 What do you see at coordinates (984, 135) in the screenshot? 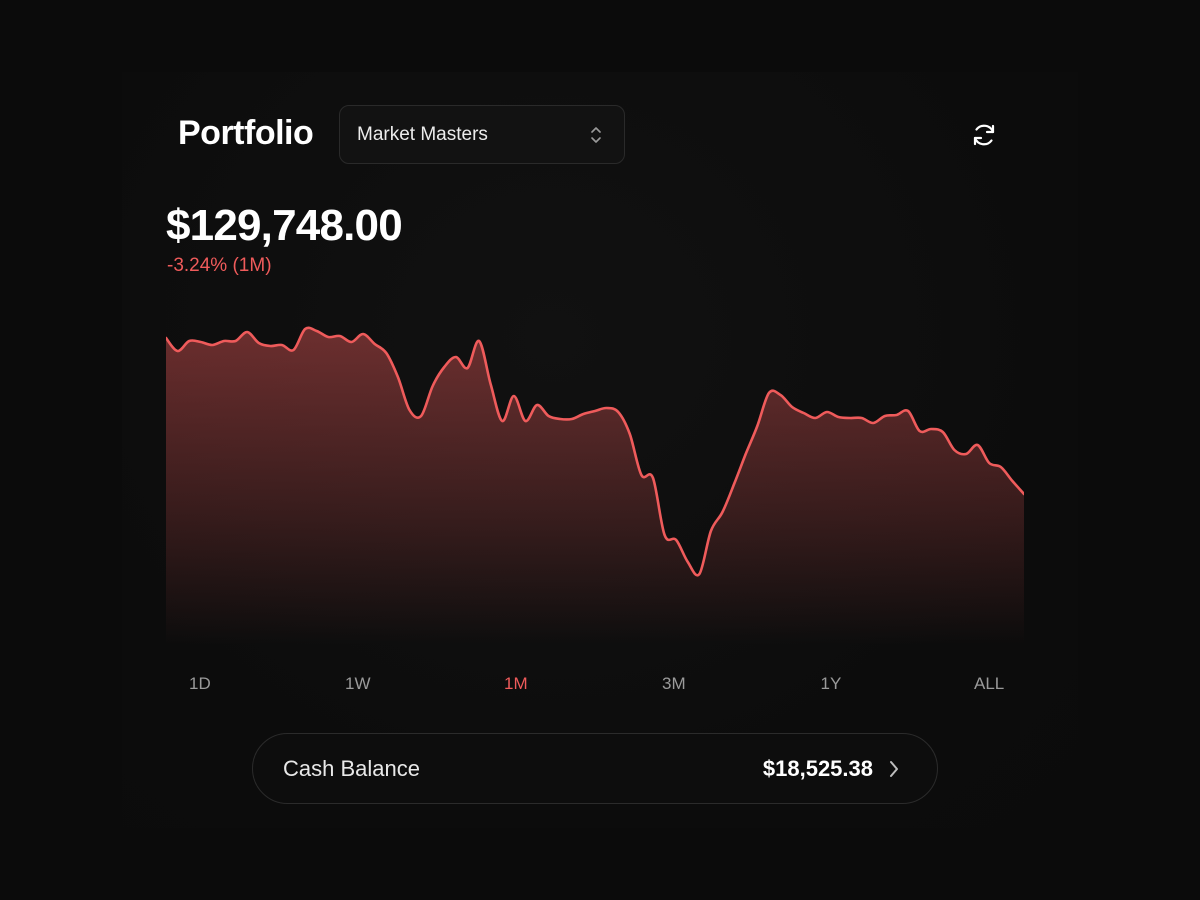
I see `refresh-icon` at bounding box center [984, 135].